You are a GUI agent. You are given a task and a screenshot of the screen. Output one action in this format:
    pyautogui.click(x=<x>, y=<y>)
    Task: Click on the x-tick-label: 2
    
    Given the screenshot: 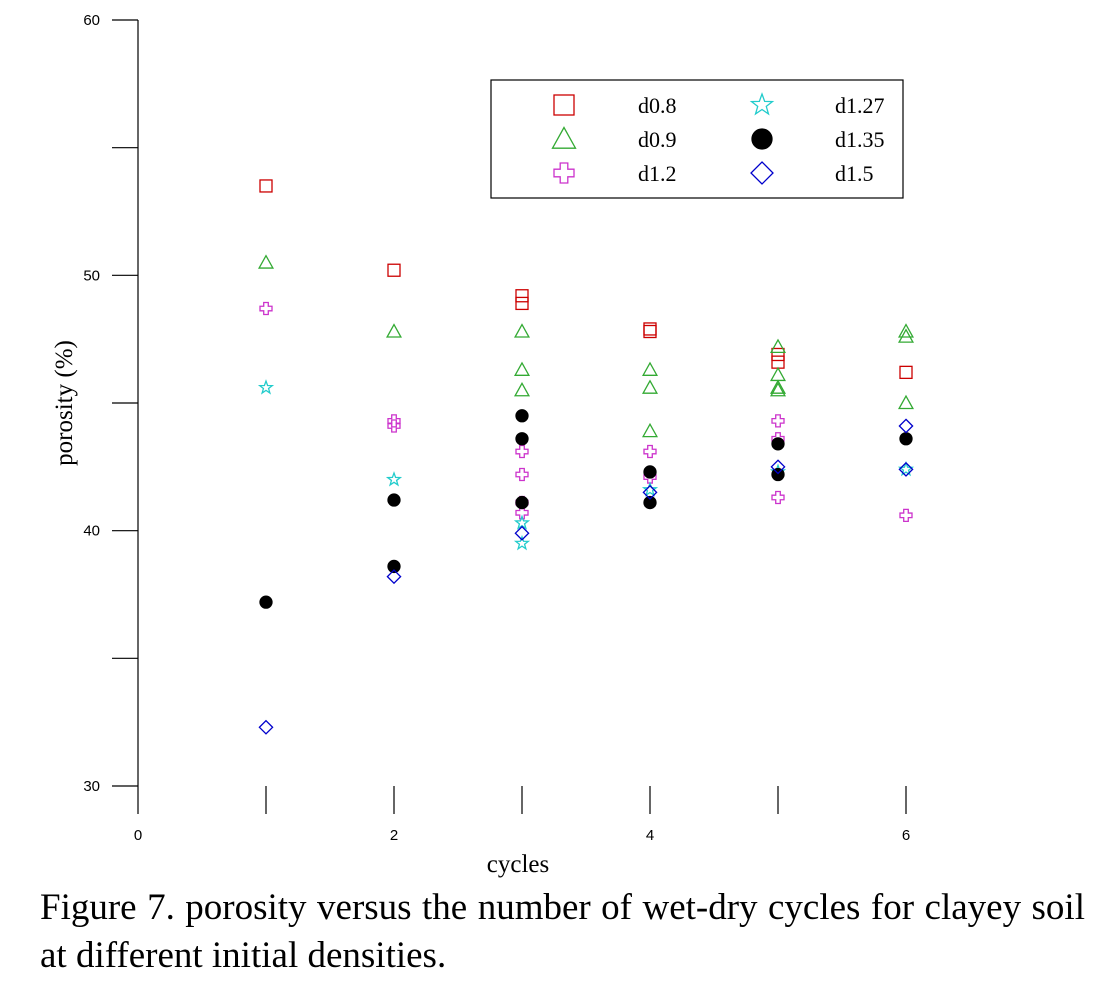 What is the action you would take?
    pyautogui.click(x=394, y=835)
    